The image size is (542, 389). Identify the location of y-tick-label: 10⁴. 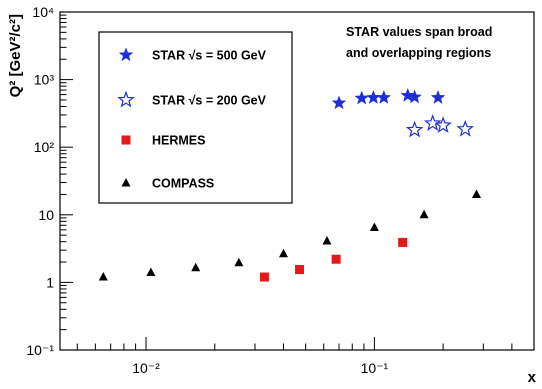
(43, 12).